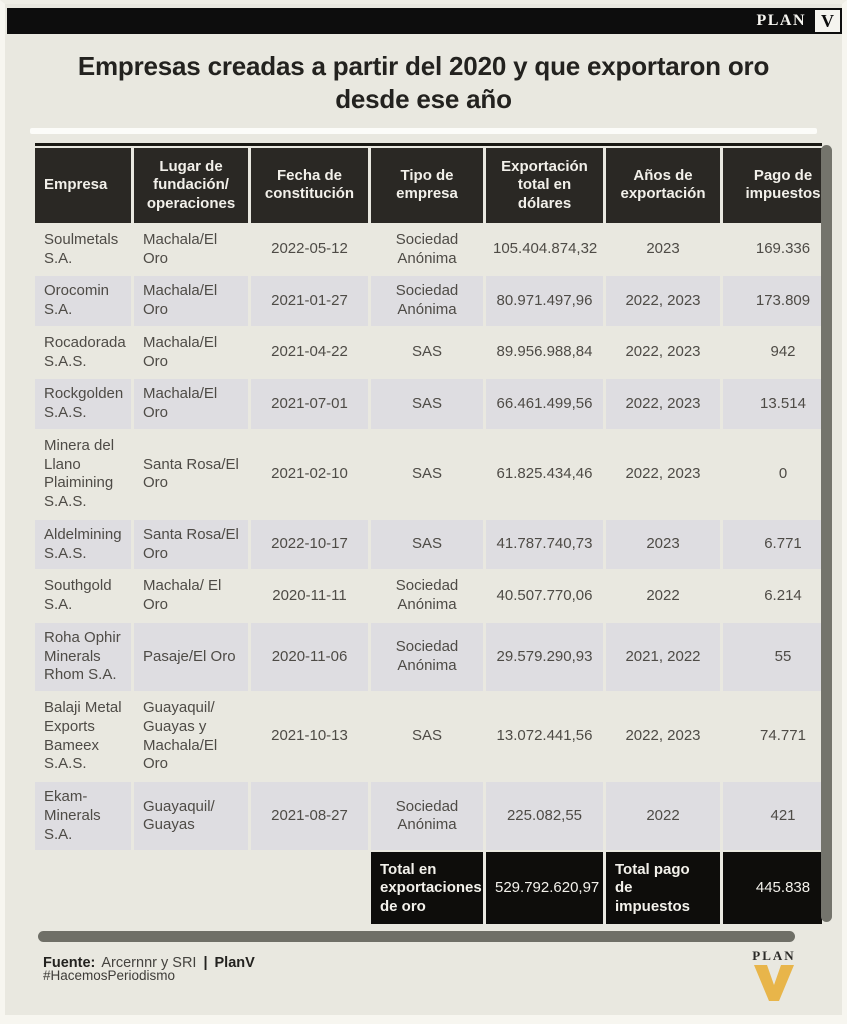  What do you see at coordinates (774, 955) in the screenshot?
I see `footer-logo-plan-text: PLAN` at bounding box center [774, 955].